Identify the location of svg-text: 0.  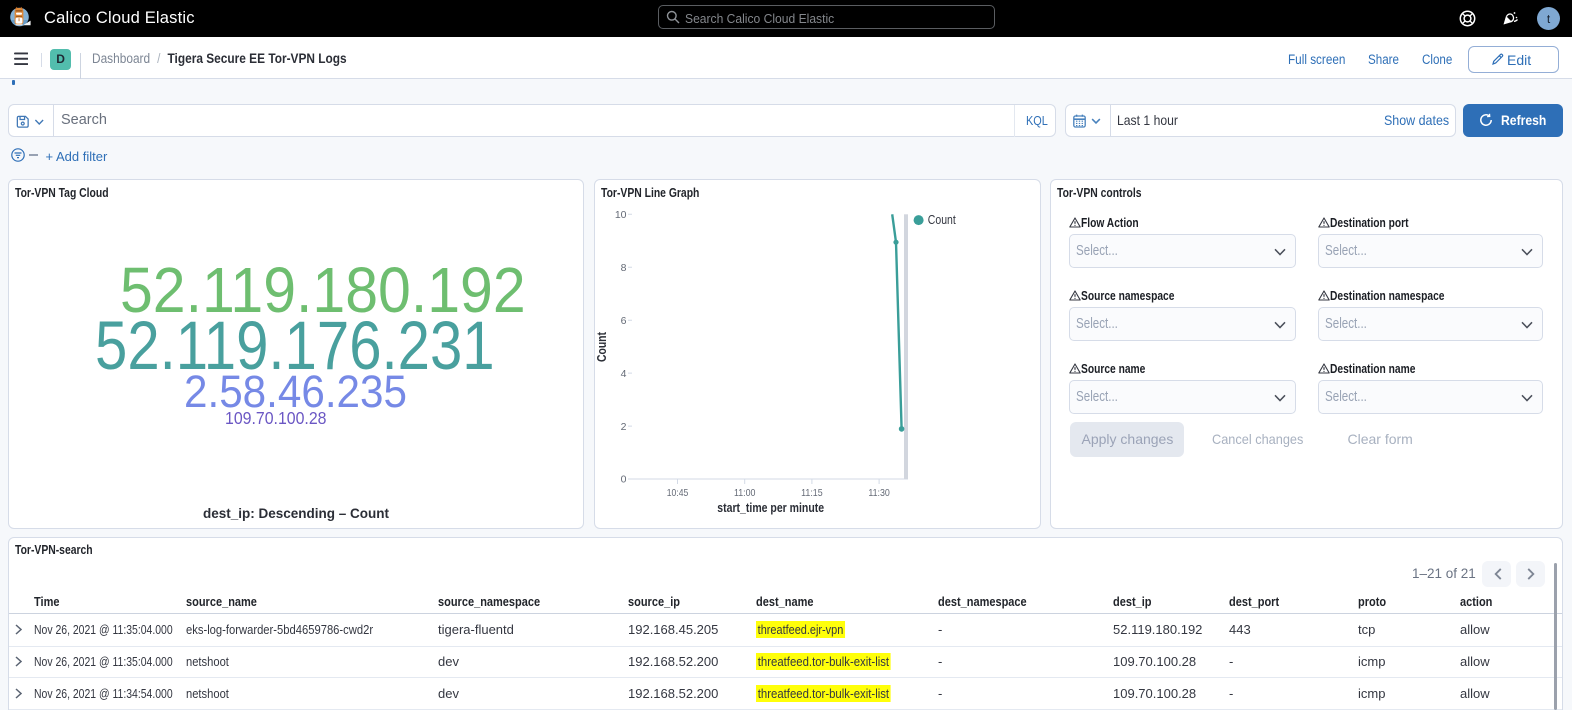
(624, 480).